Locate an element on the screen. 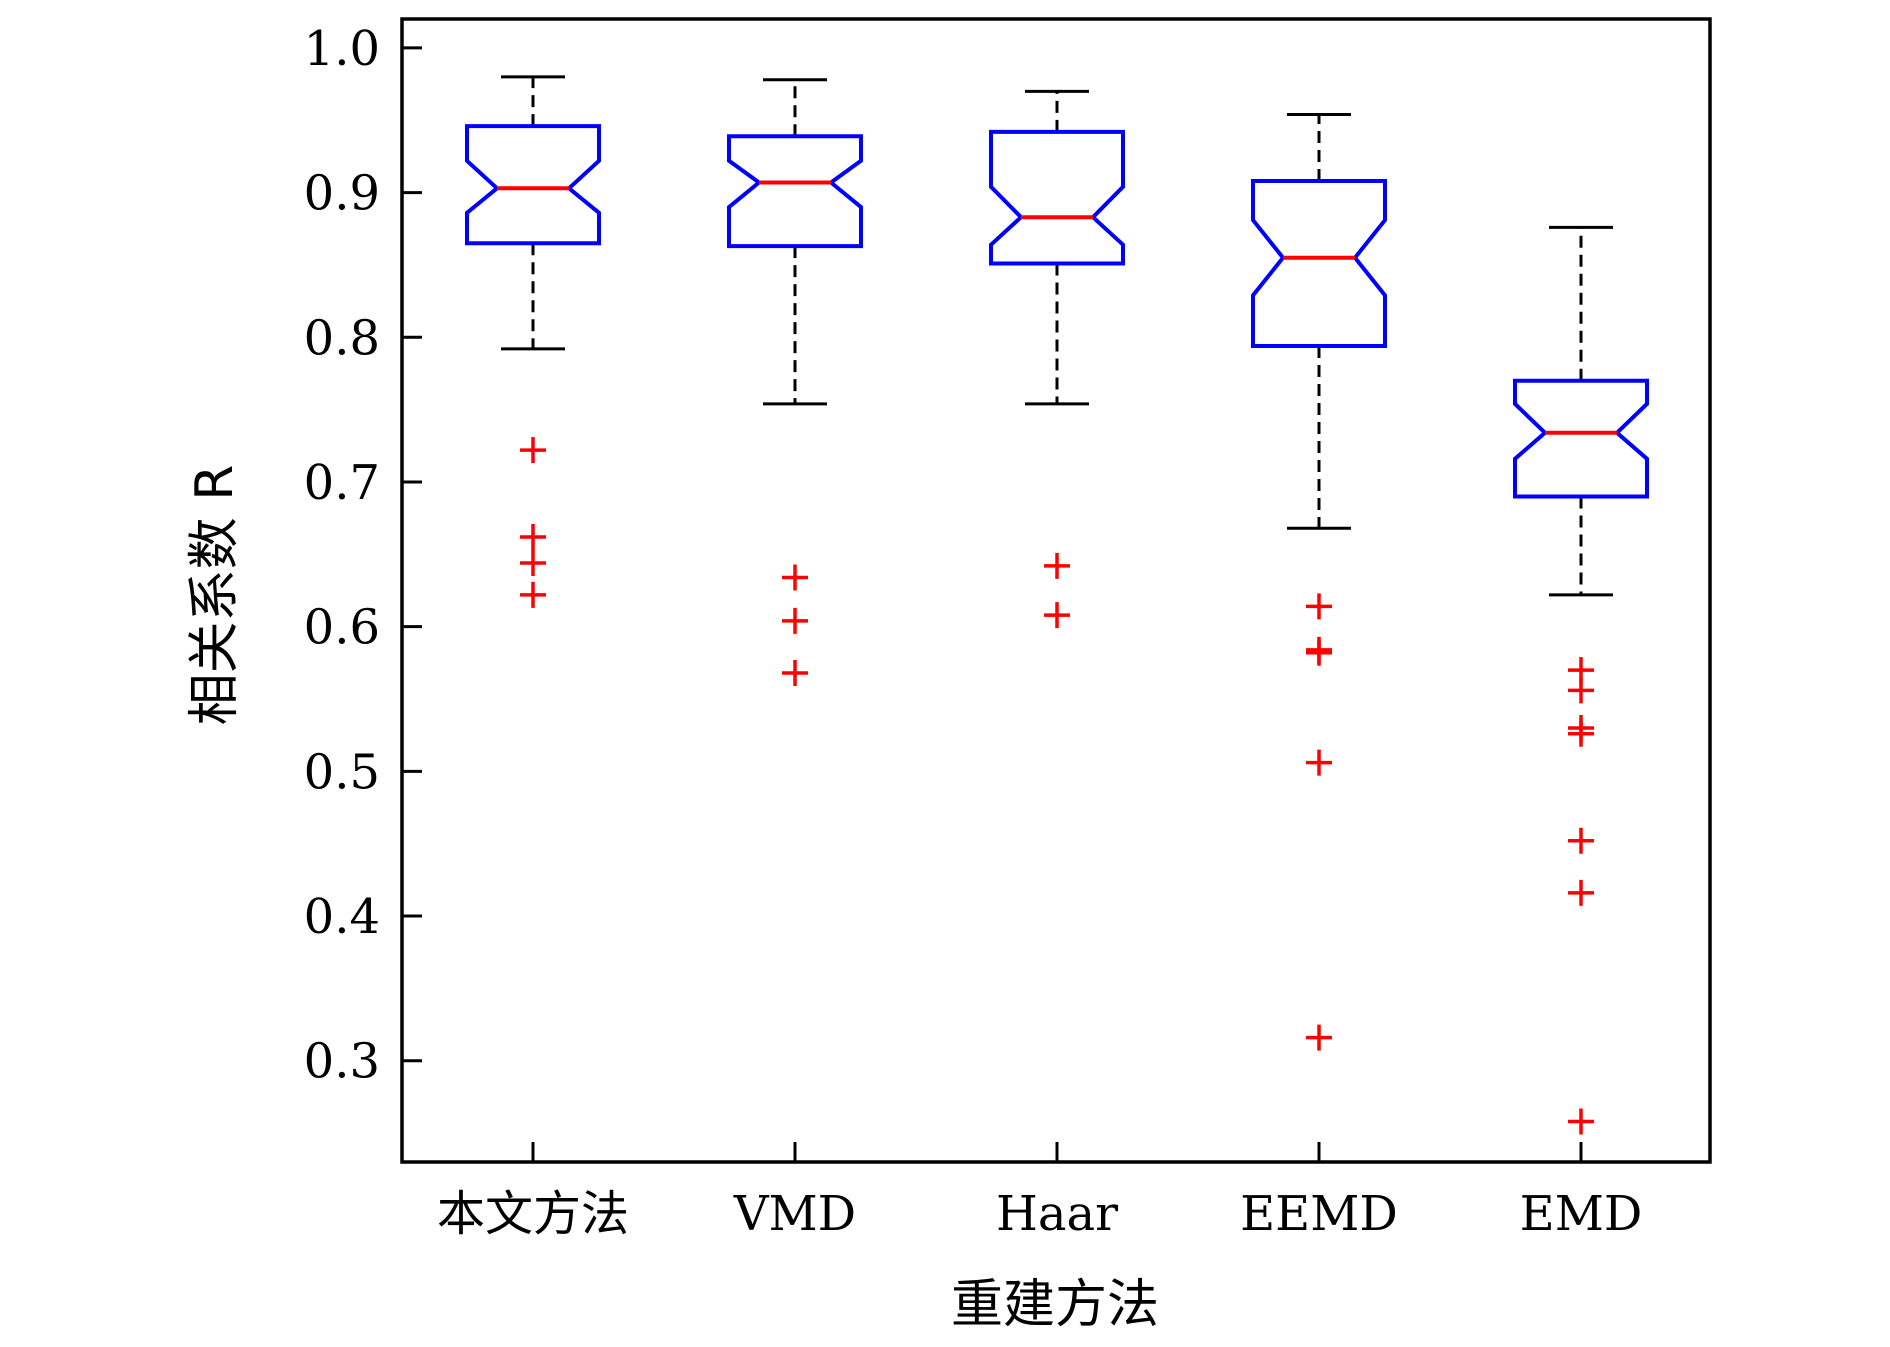  y-tick-label-1: 1.0 is located at coordinates (342, 49).